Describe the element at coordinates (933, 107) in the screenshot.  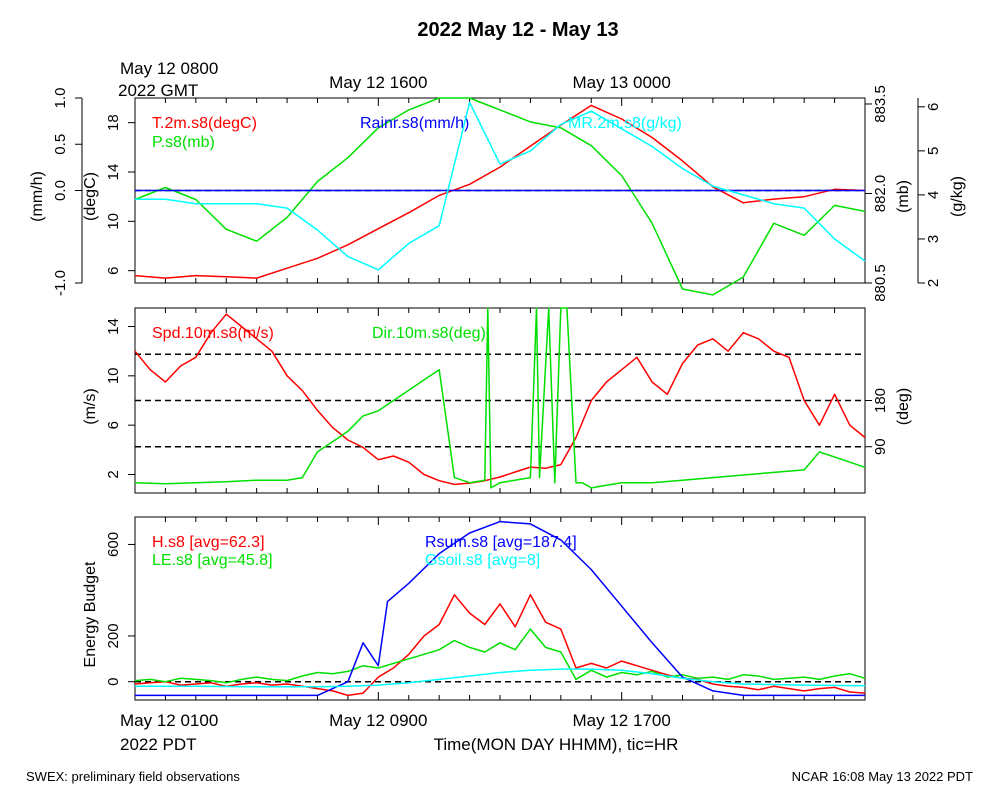
I see `y-tick-label-mr: 6` at that location.